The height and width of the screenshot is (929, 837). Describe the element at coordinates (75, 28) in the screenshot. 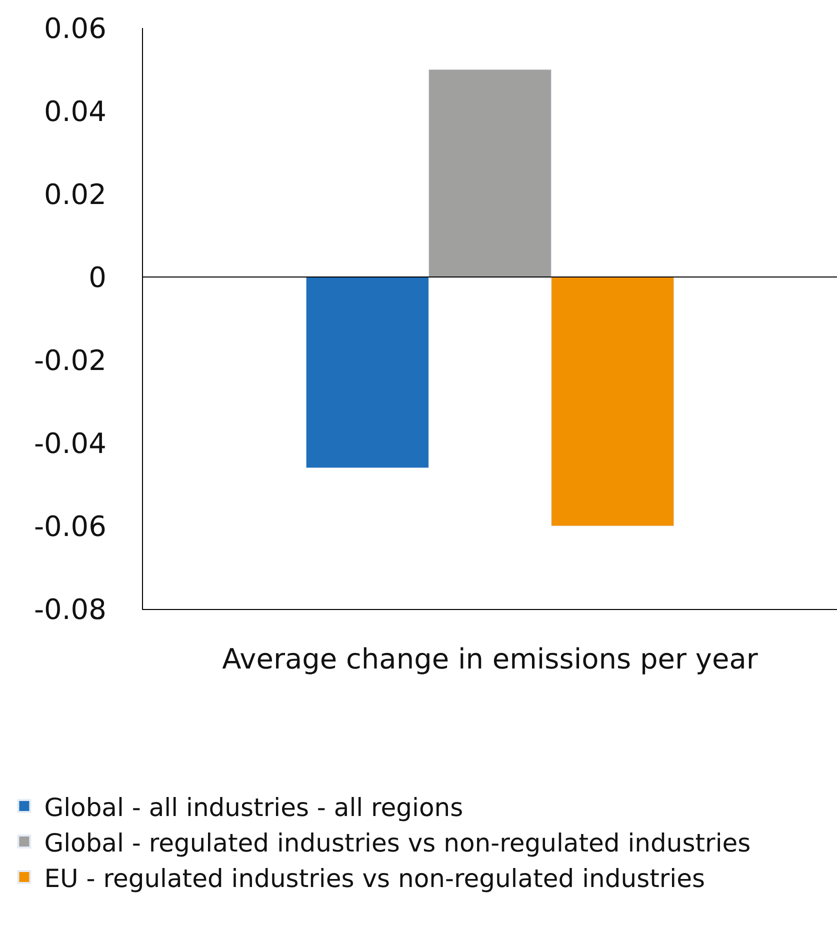

I see `y-tick-label: 0.06` at that location.